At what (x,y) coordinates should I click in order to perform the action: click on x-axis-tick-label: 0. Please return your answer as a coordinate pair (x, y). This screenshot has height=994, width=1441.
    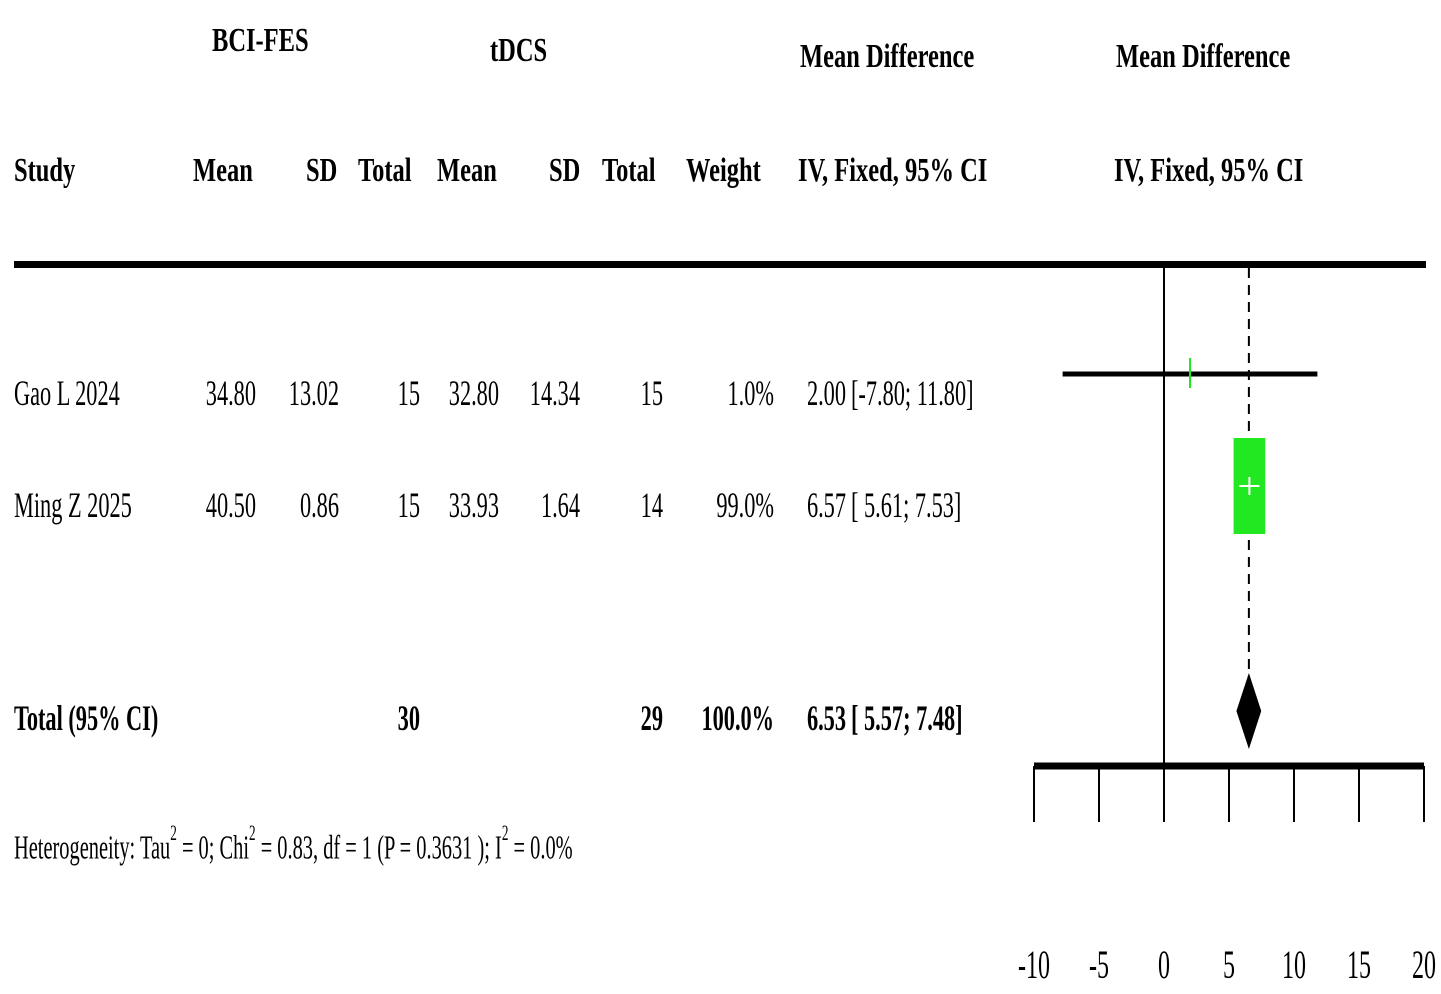
    Looking at the image, I should click on (1164, 966).